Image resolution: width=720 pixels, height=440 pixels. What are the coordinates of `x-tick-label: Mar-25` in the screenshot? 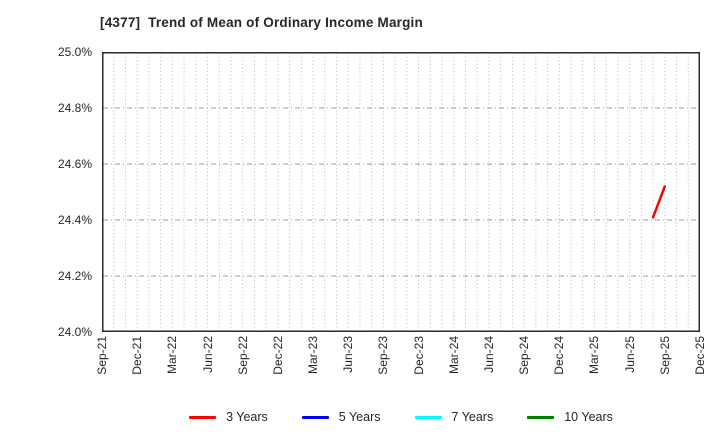 It's located at (594, 355).